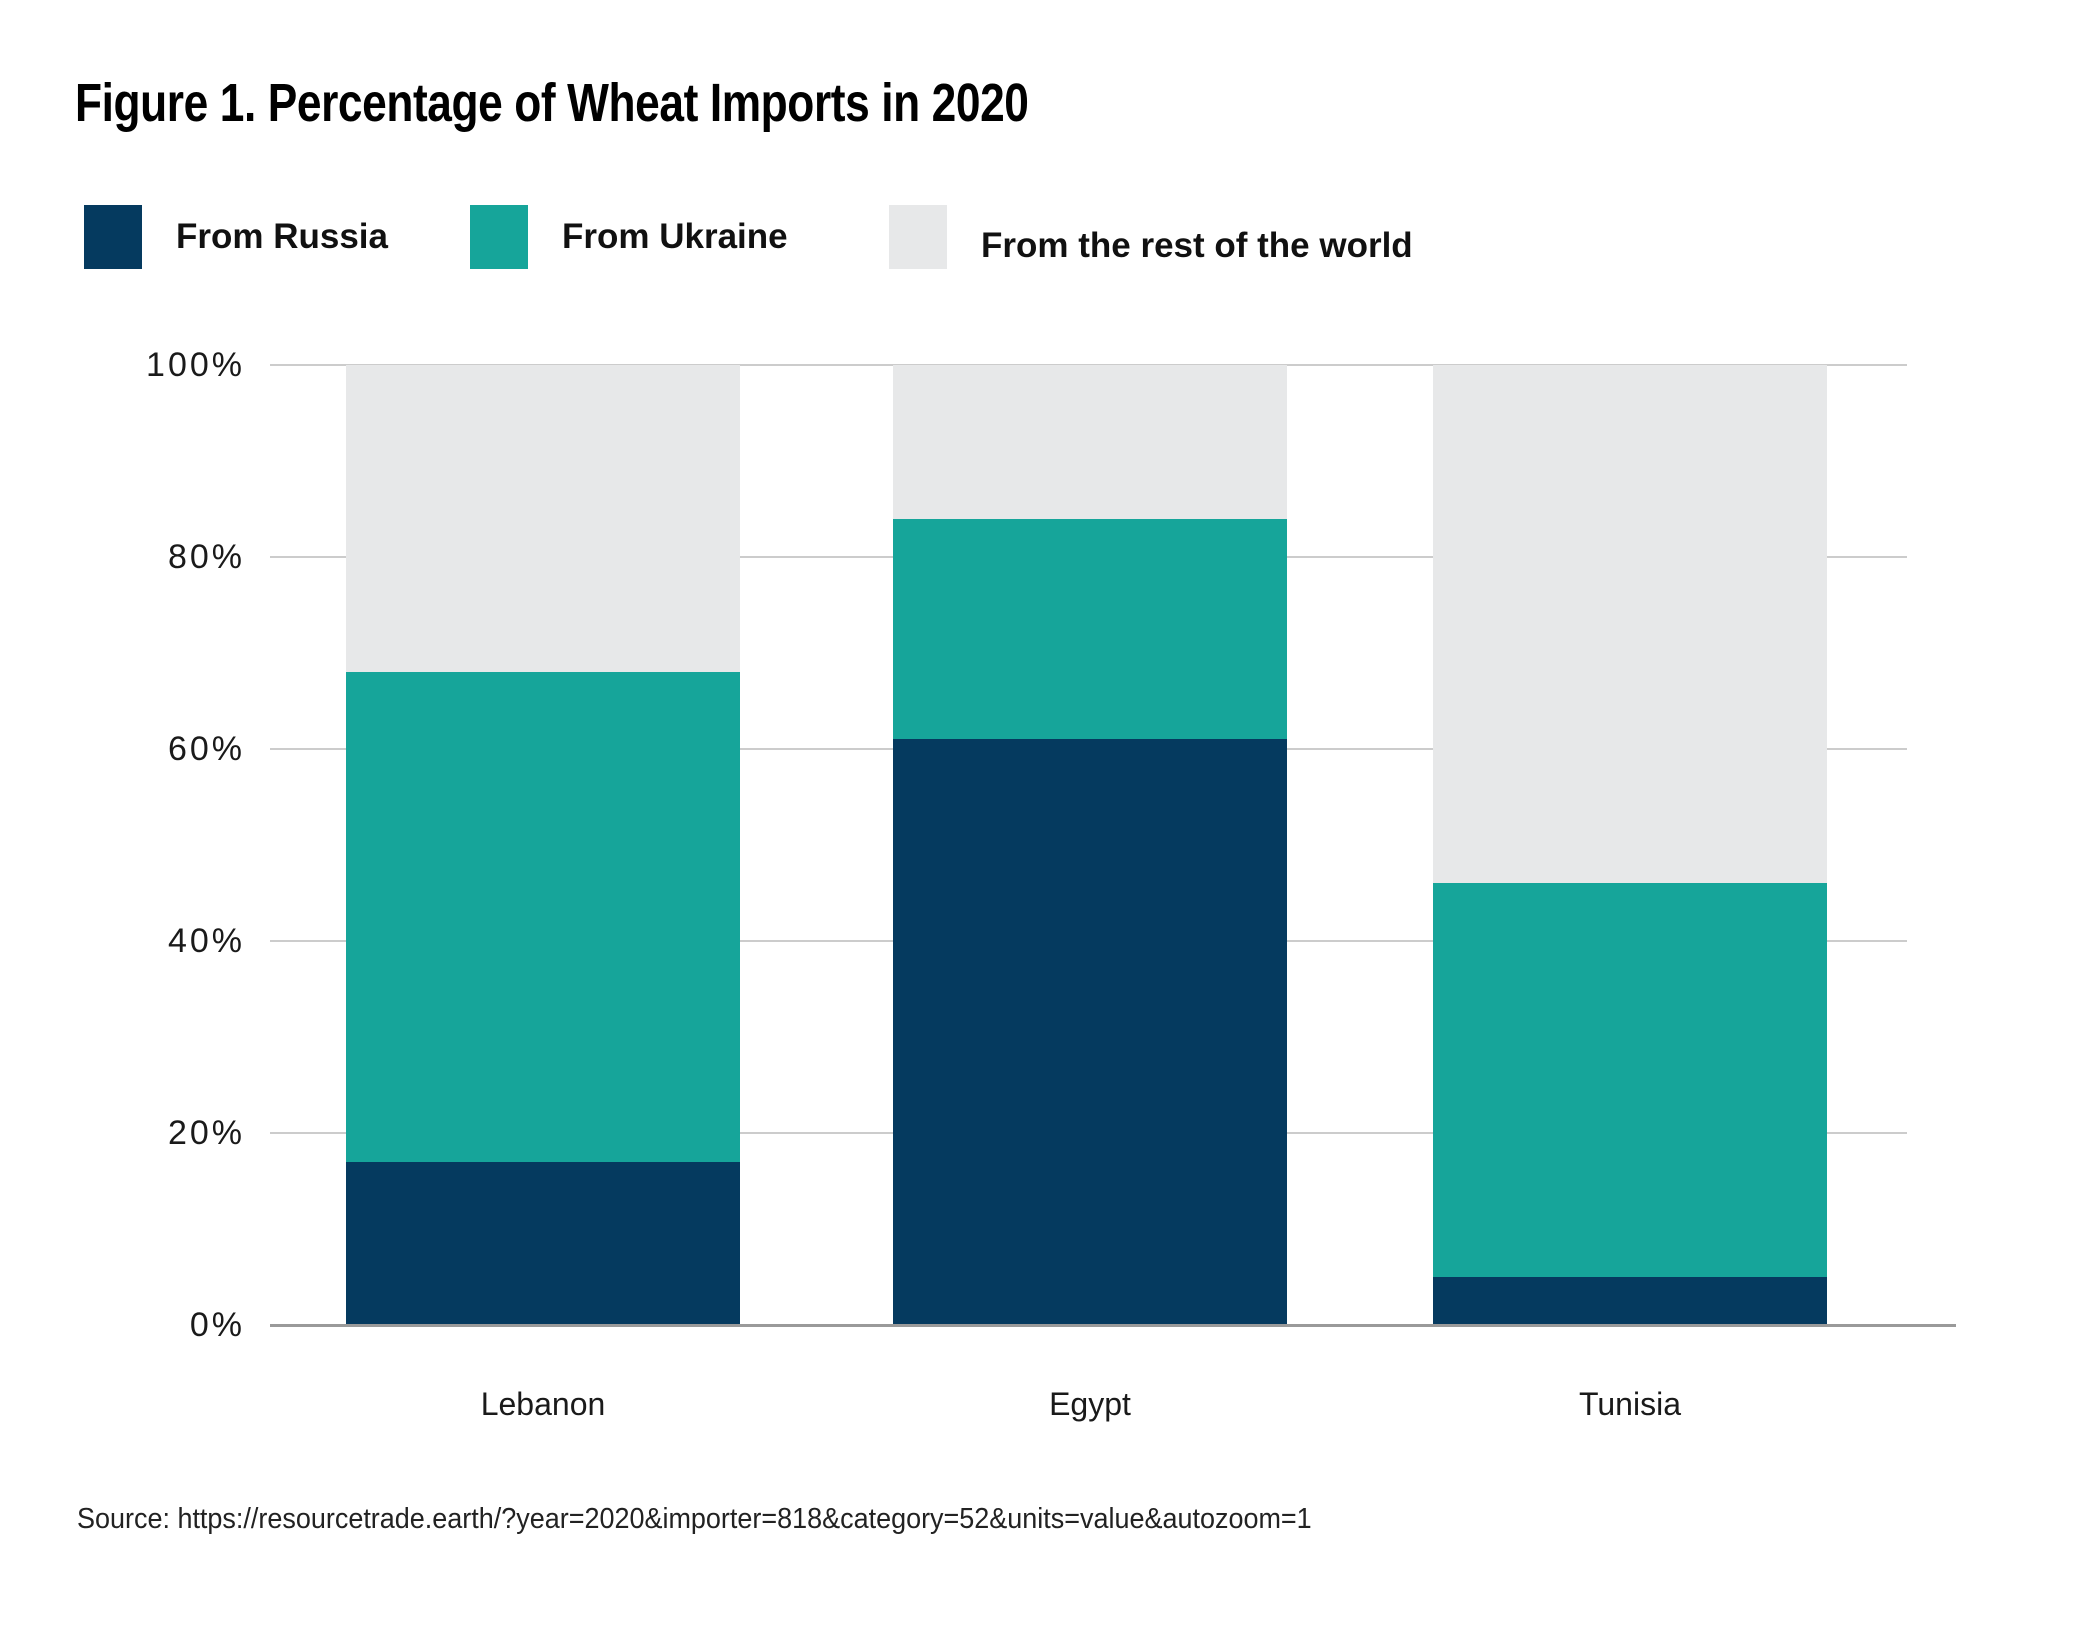  Describe the element at coordinates (1630, 624) in the screenshot. I see `bar-segment-tunisia-from-the-rest-of-the-world` at that location.